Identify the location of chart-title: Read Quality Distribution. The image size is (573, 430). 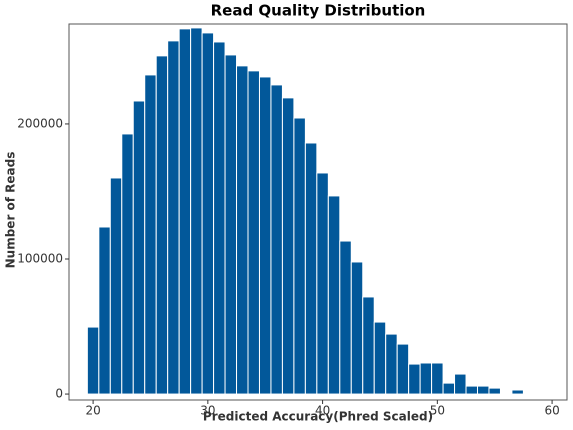
(318, 11).